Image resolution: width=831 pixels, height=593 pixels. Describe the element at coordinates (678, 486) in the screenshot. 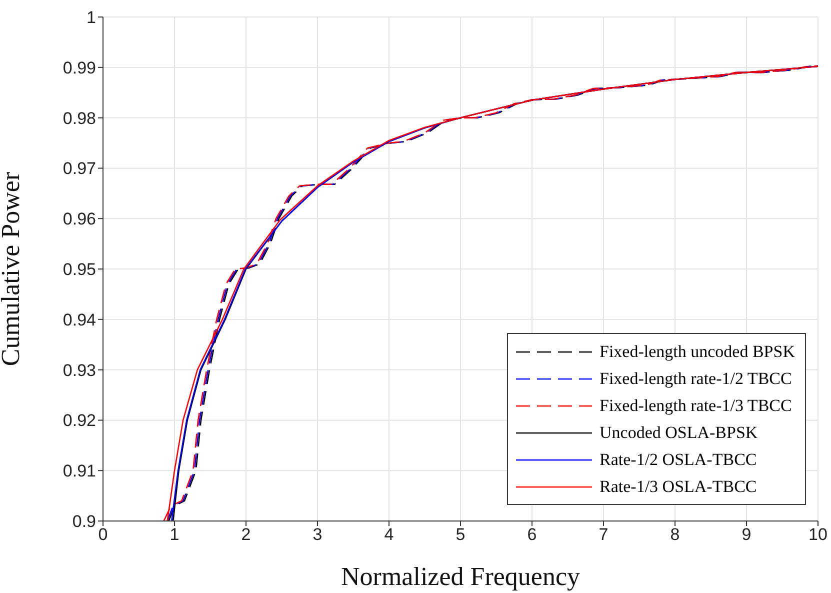

I see `legend-label: Rate-1/3 OSLA-TBCC` at that location.